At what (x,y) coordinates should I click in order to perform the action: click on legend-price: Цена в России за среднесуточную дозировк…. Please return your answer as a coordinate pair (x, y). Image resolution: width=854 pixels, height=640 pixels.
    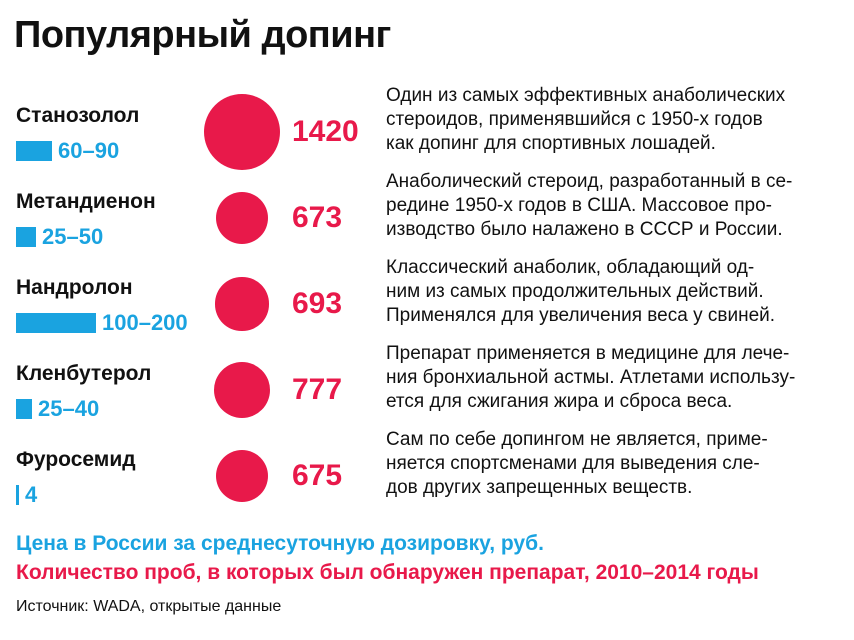
    Looking at the image, I should click on (280, 543).